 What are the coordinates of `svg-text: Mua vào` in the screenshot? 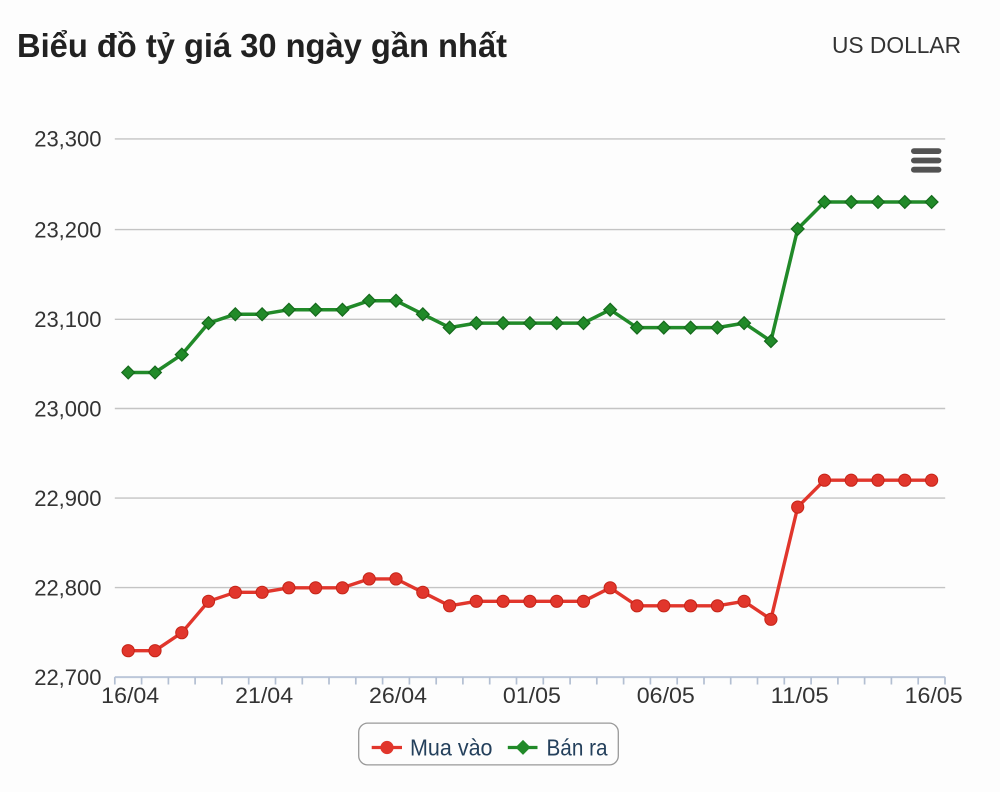 It's located at (451, 748).